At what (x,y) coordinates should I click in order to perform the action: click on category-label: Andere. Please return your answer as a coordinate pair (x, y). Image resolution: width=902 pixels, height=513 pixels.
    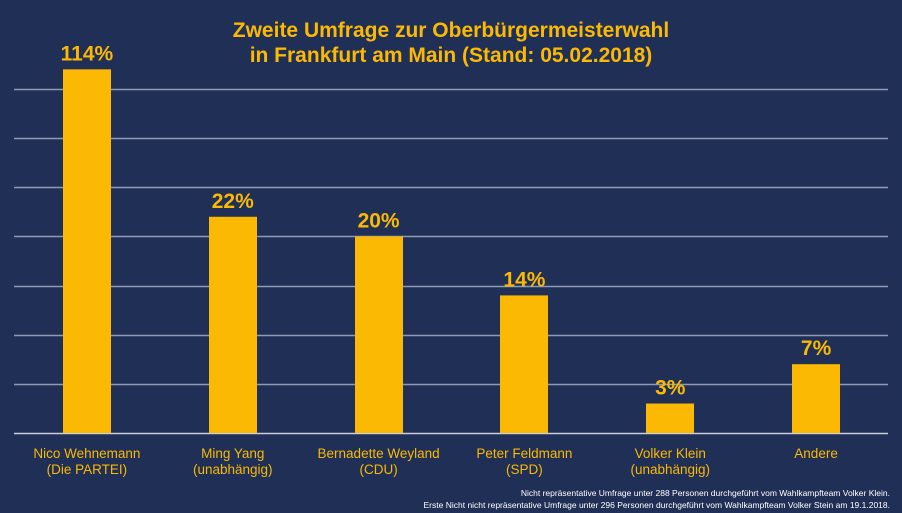
    Looking at the image, I should click on (816, 453).